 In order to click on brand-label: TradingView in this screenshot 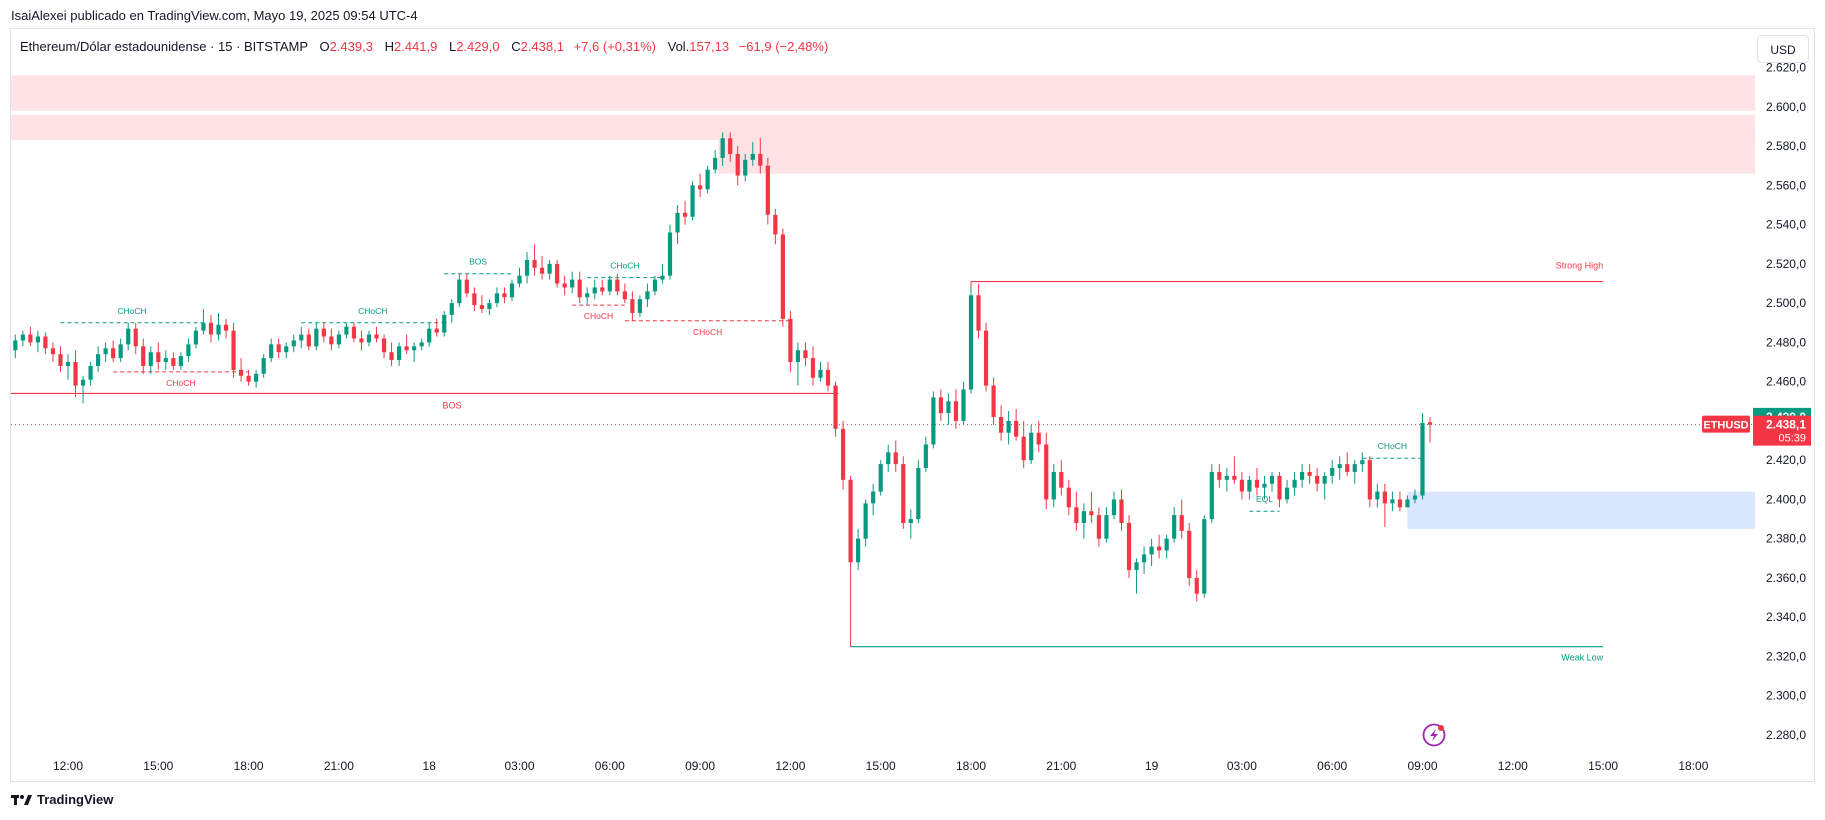, I will do `click(75, 799)`.